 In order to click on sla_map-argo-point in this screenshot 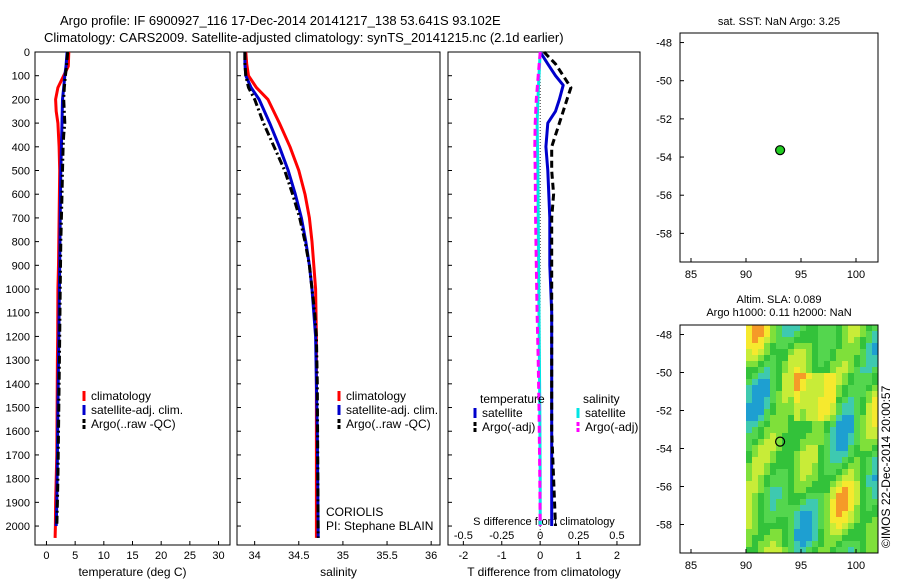, I will do `click(780, 441)`.